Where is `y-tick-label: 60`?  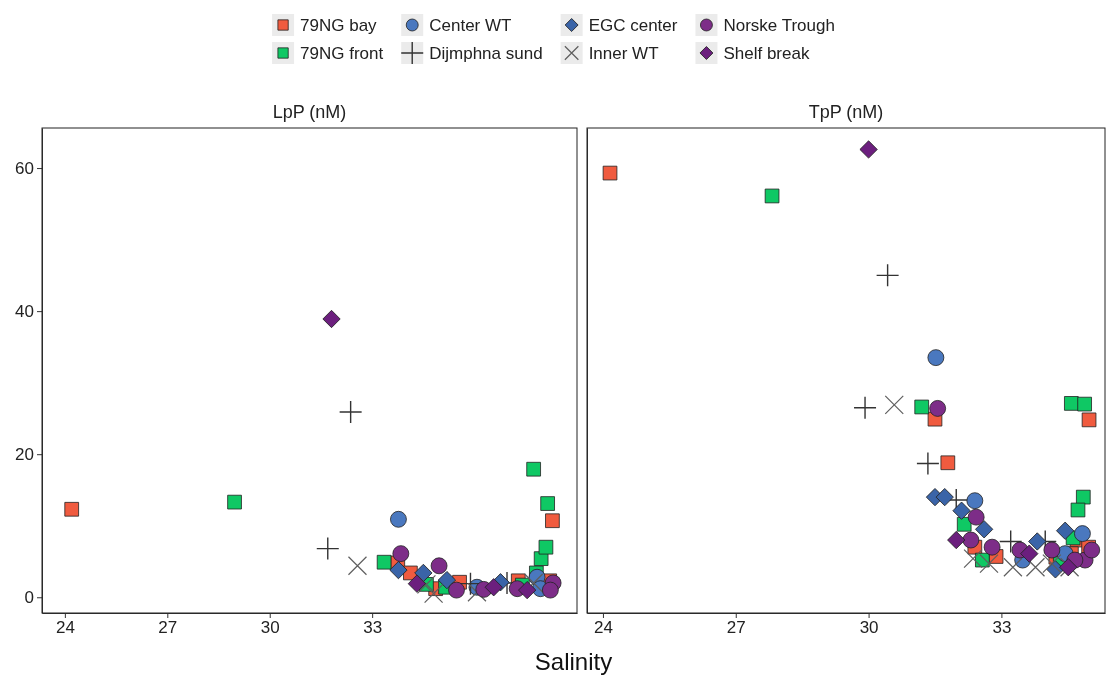
y-tick-label: 60 is located at coordinates (24, 168).